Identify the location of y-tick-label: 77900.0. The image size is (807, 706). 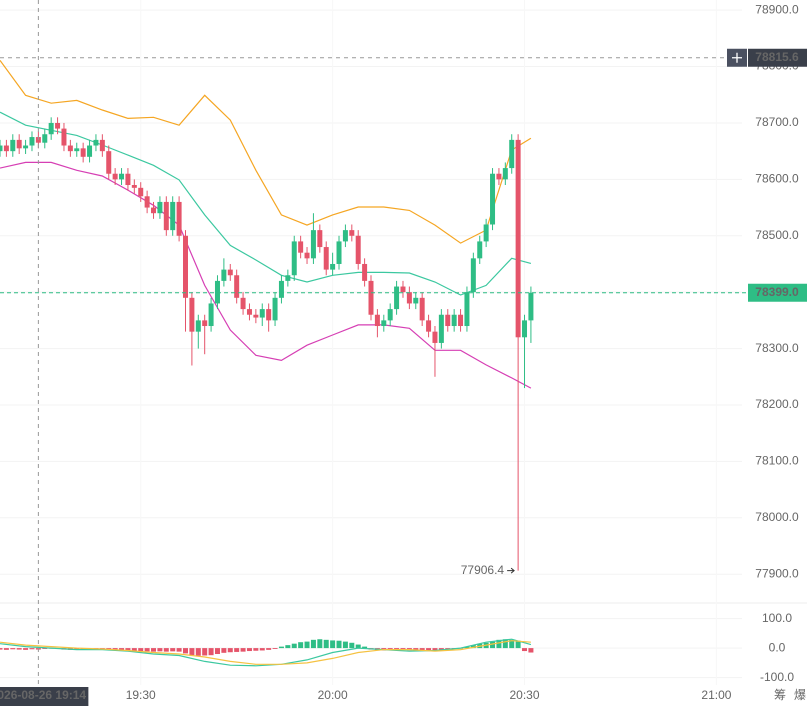
(777, 573).